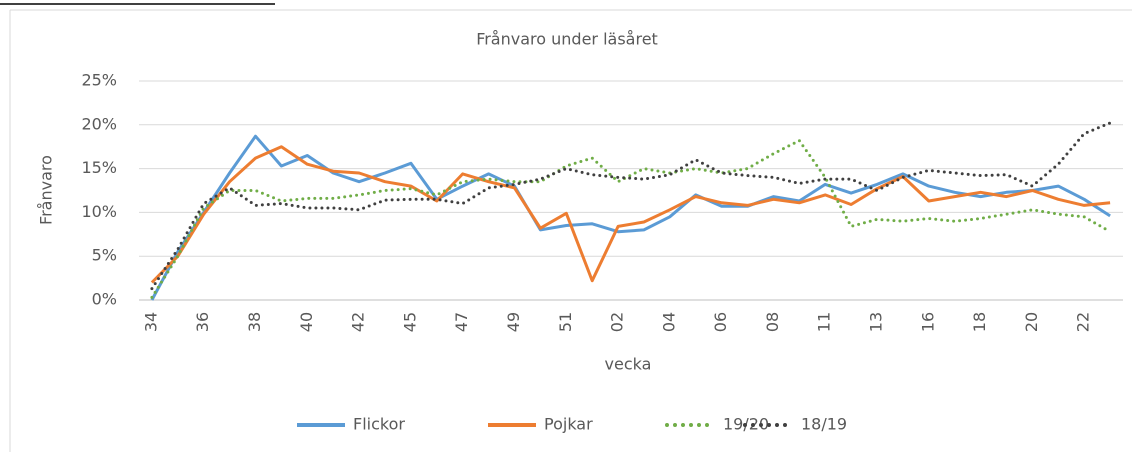 The height and width of the screenshot is (452, 1132). Describe the element at coordinates (720, 322) in the screenshot. I see `x-tick-label: 06` at that location.